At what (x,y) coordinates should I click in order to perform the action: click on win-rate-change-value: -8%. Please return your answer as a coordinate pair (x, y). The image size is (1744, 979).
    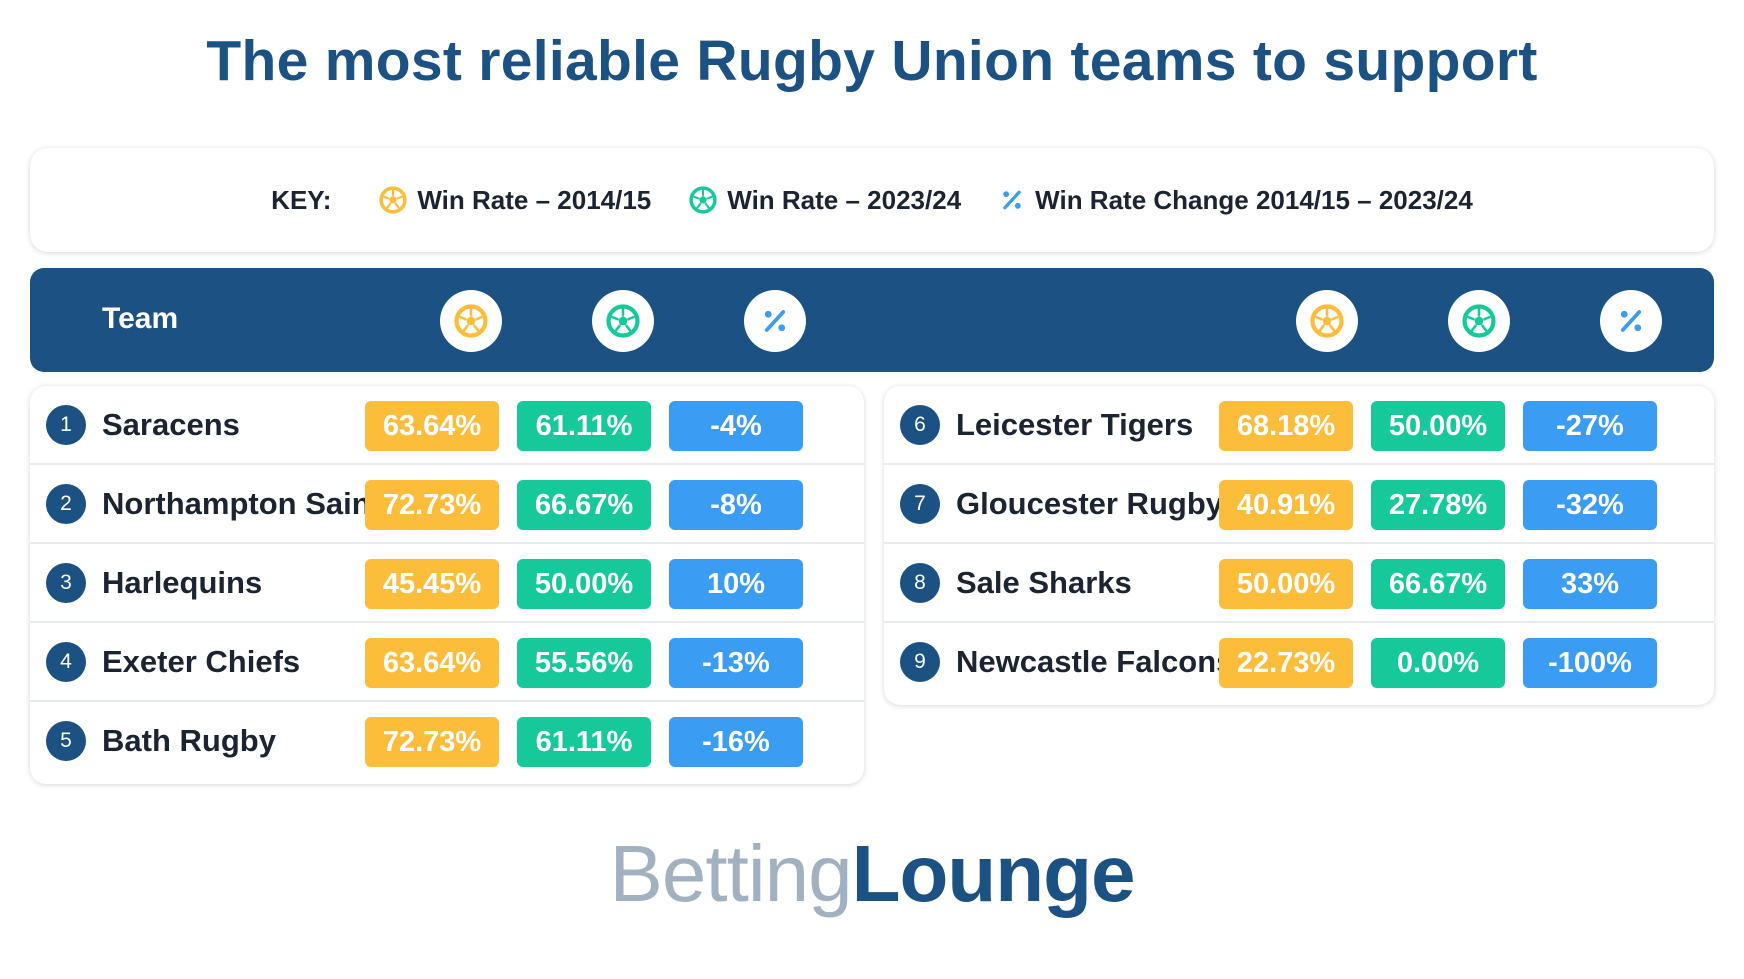
    Looking at the image, I should click on (736, 505).